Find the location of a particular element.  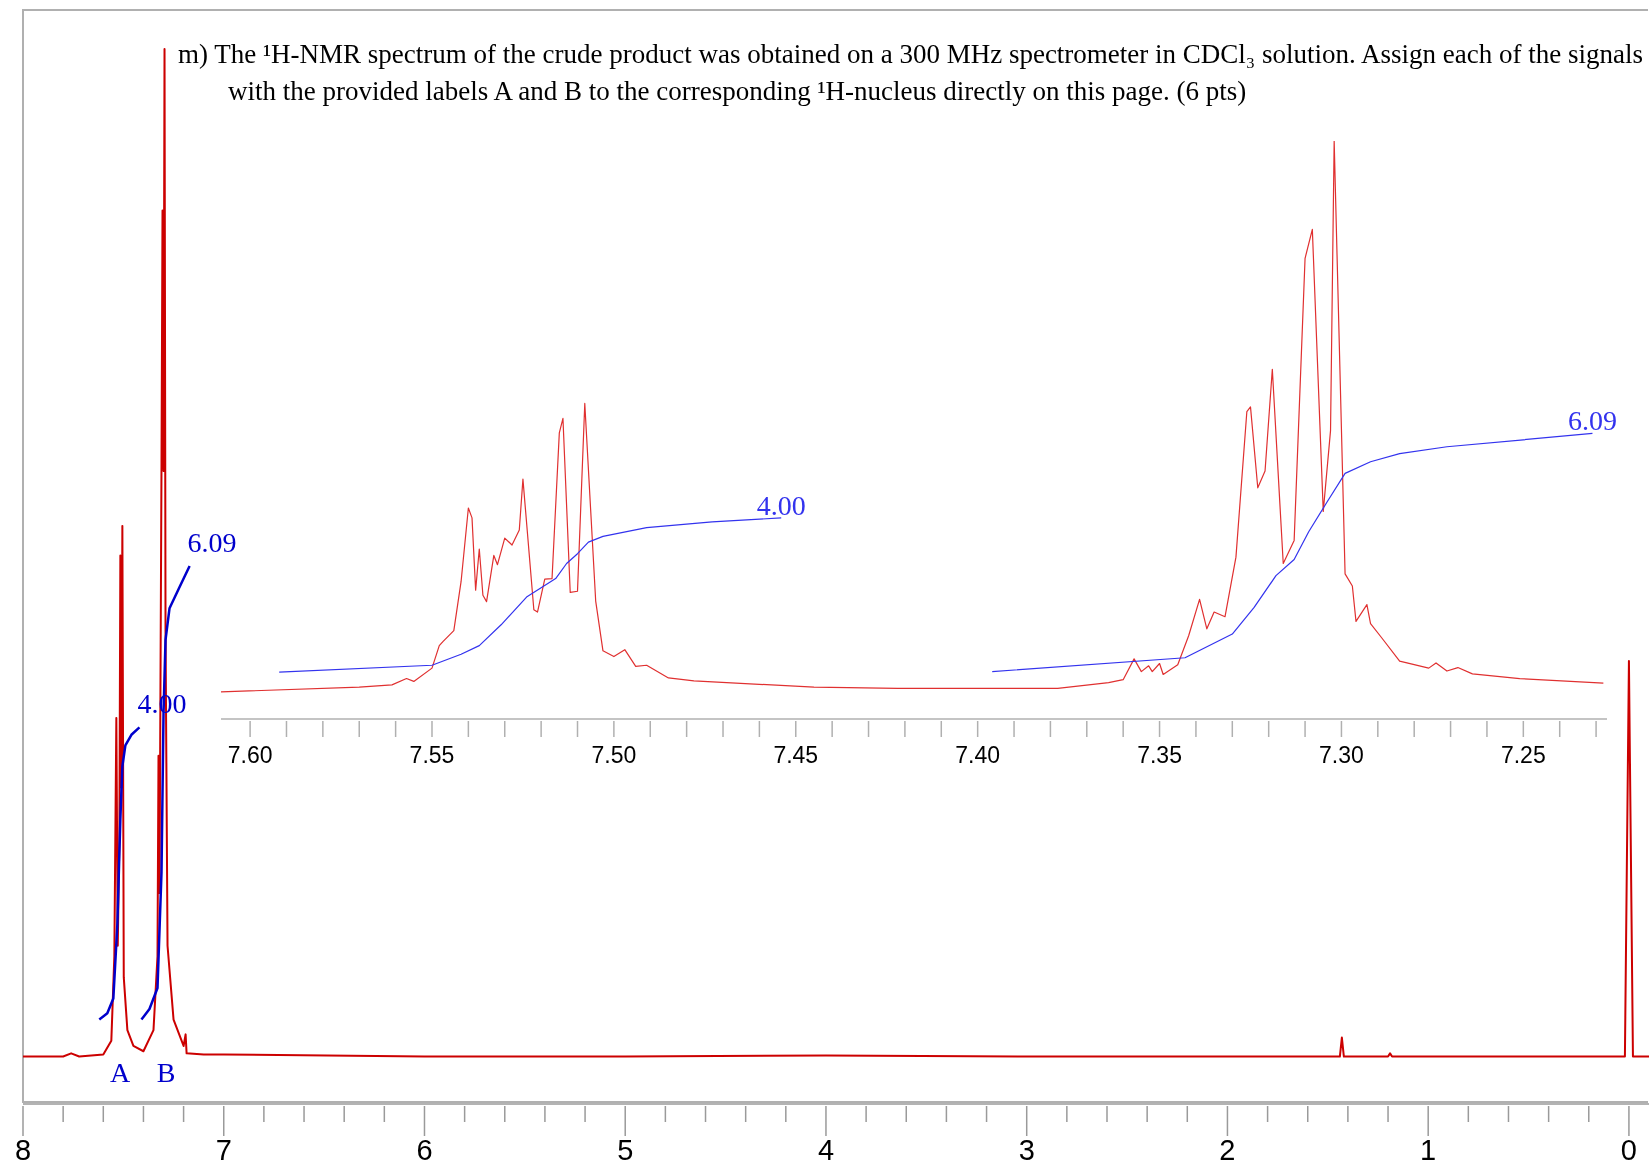

annotation: 4.00 is located at coordinates (781, 505).